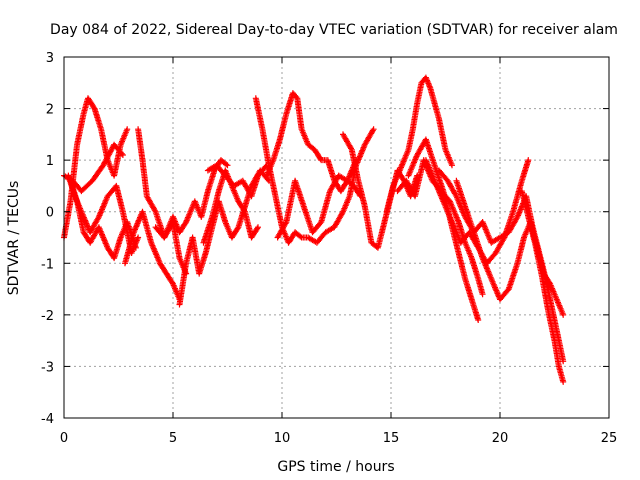 This screenshot has height=480, width=640. I want to click on x-tick-label: 15, so click(391, 438).